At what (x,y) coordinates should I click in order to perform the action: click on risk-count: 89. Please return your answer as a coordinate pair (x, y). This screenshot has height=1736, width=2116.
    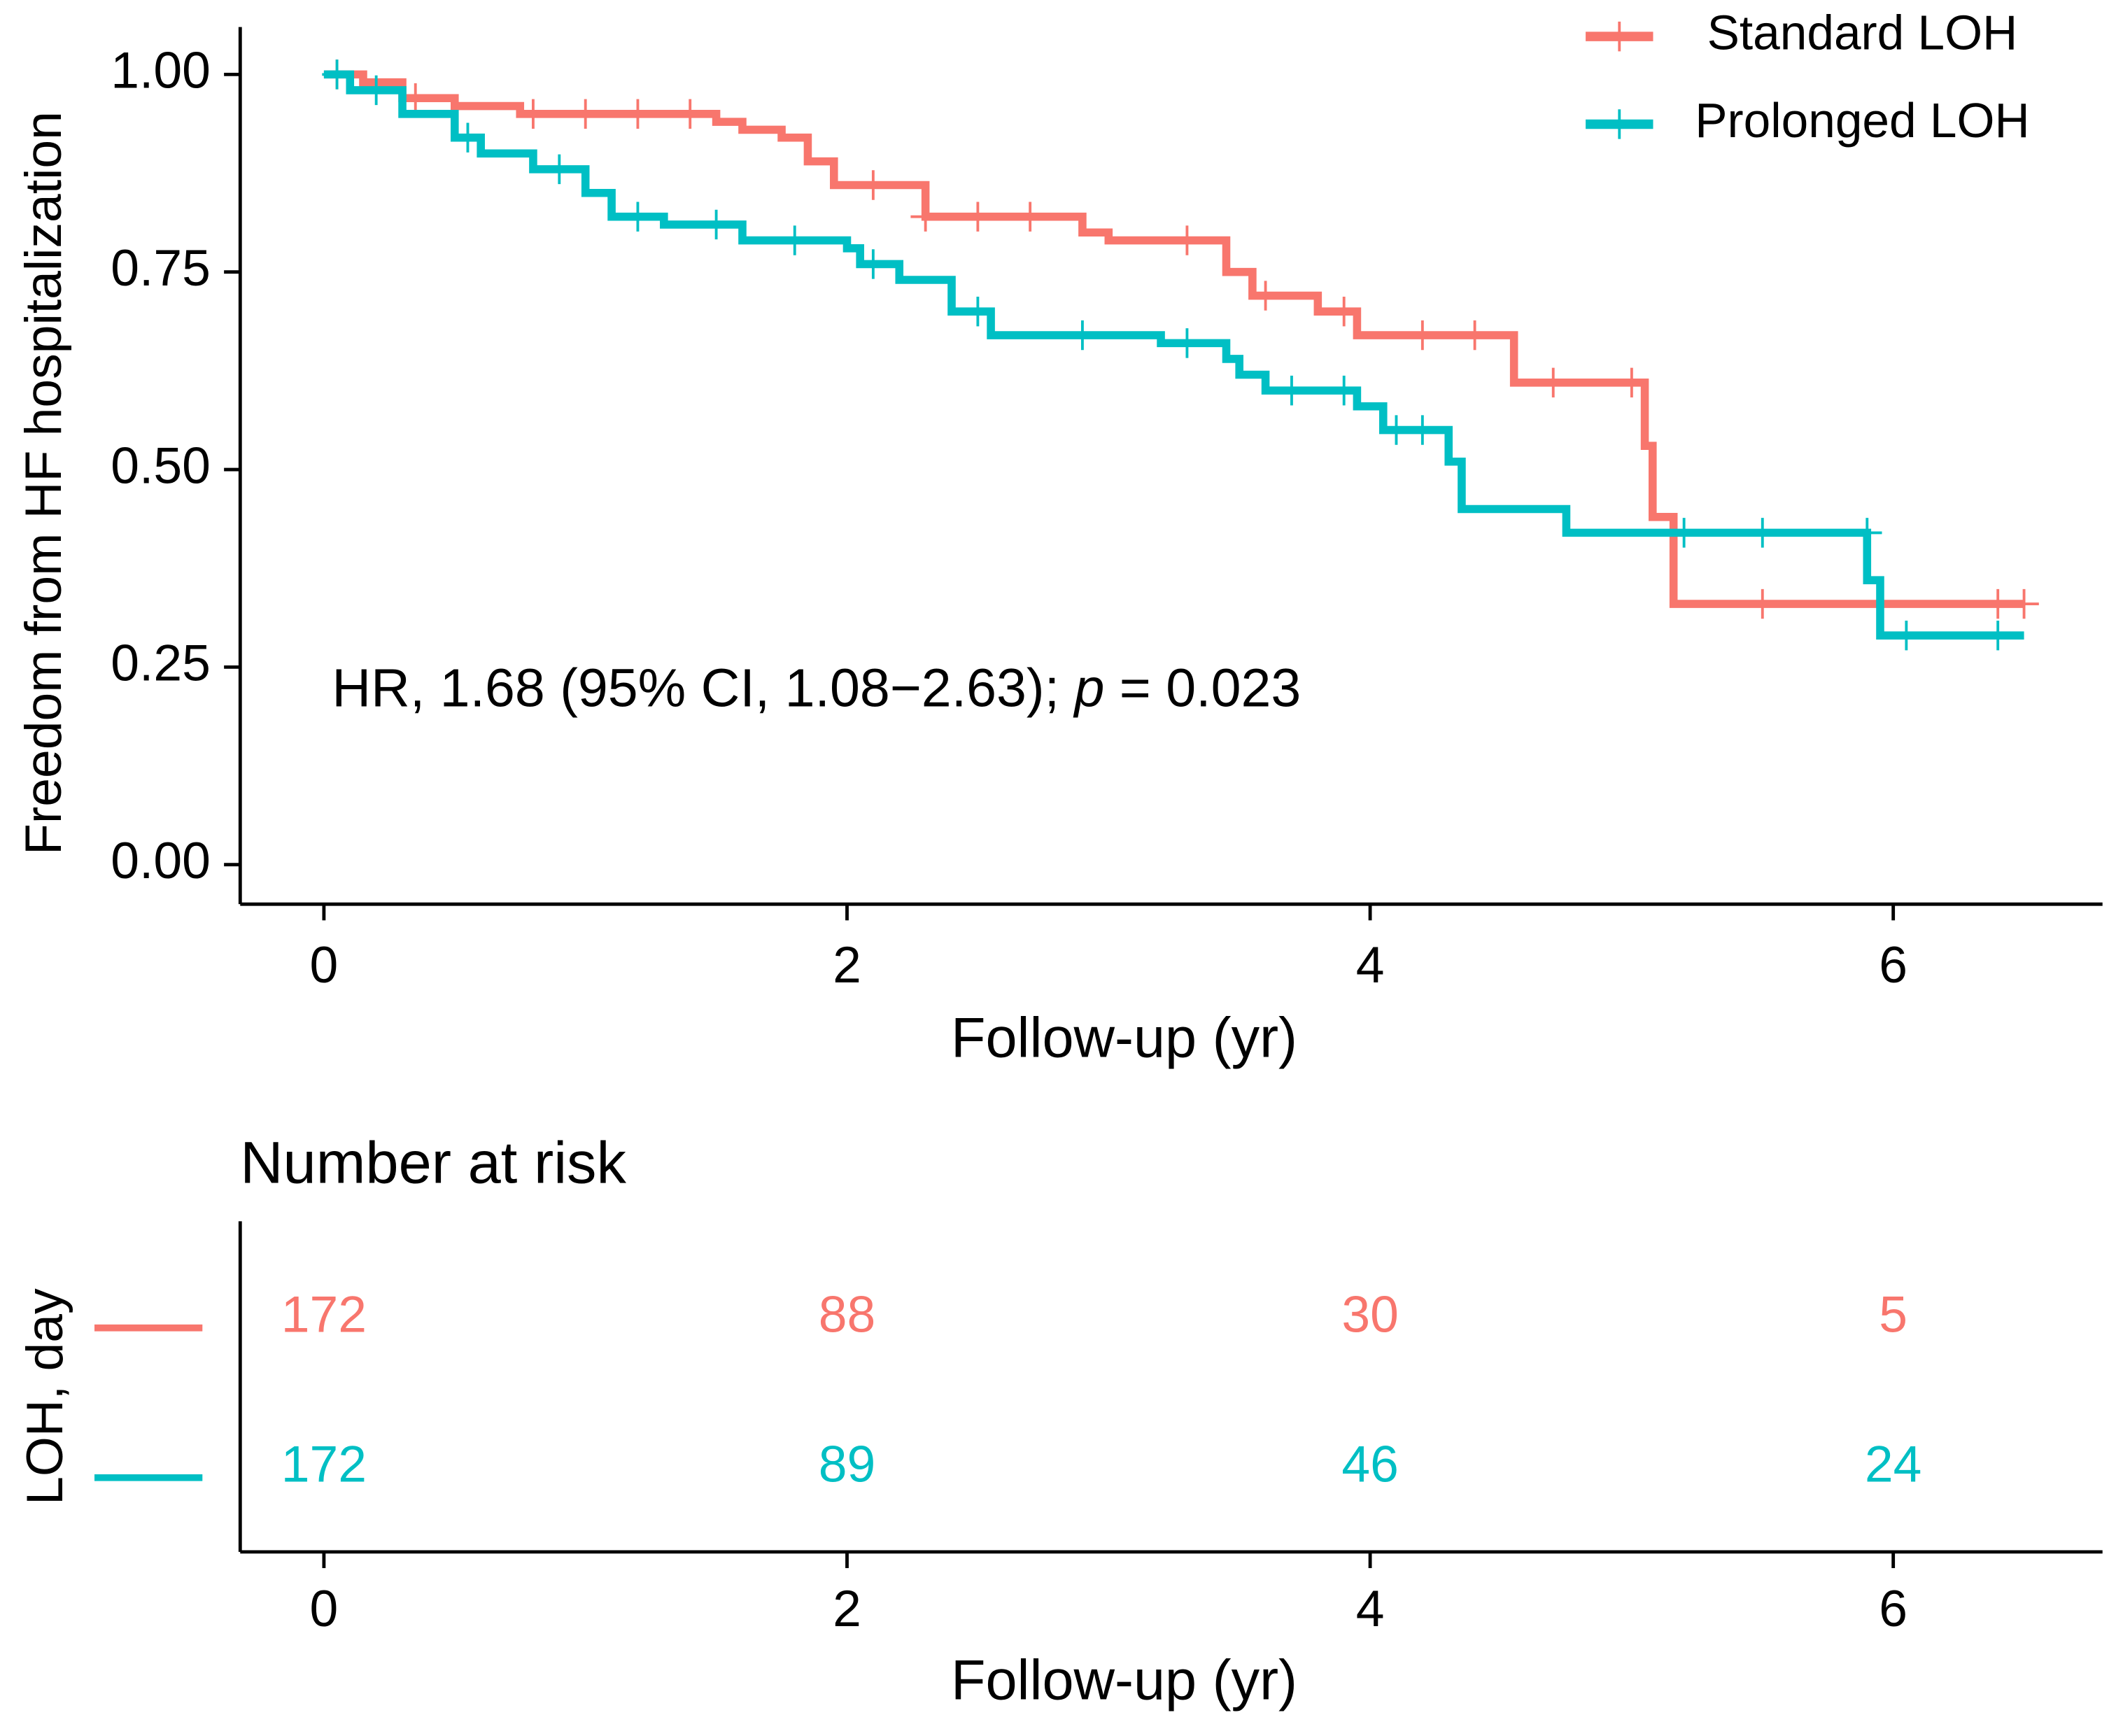
    Looking at the image, I should click on (848, 1464).